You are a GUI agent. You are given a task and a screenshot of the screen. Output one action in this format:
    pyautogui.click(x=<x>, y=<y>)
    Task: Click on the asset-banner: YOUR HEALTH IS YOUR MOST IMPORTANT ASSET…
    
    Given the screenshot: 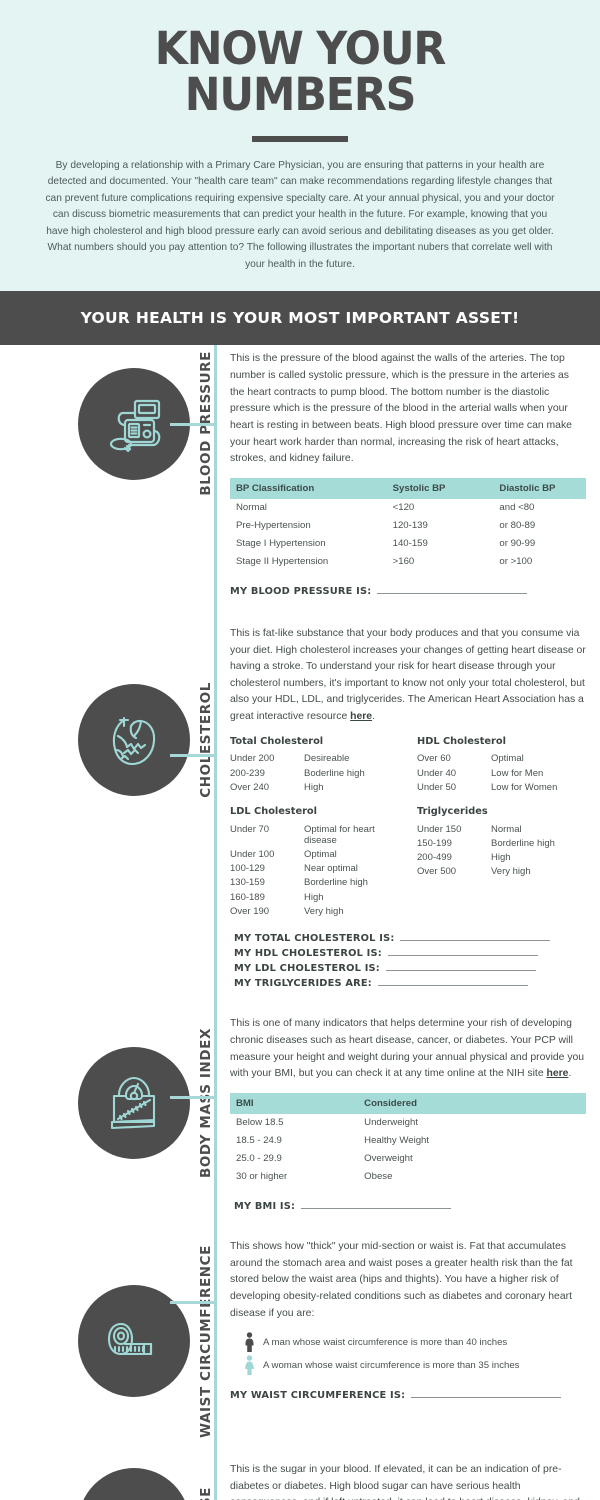 What is the action you would take?
    pyautogui.click(x=300, y=318)
    